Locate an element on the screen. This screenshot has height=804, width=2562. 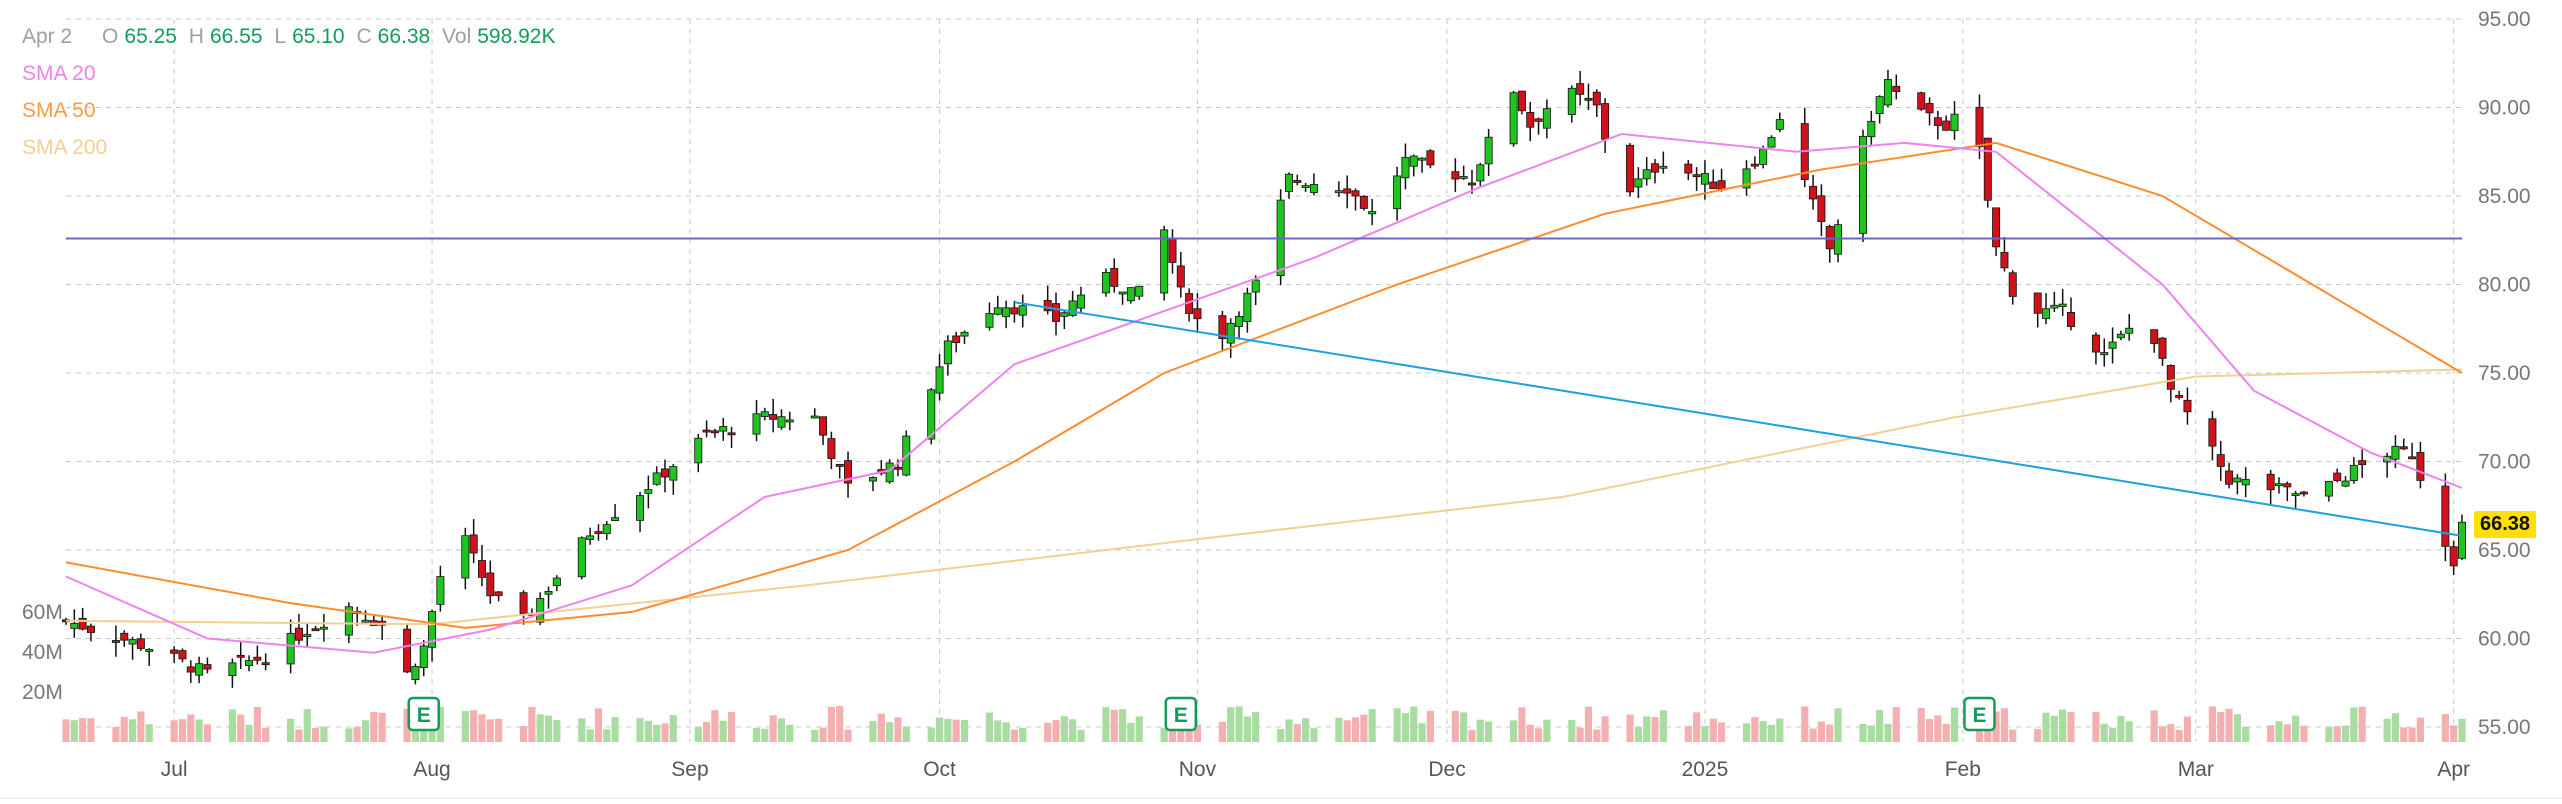
volume-label: Vol is located at coordinates (457, 36).